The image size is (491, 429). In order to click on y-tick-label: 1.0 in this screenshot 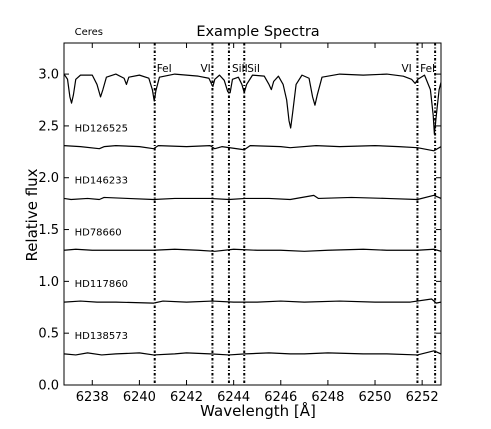, I will do `click(48, 282)`.